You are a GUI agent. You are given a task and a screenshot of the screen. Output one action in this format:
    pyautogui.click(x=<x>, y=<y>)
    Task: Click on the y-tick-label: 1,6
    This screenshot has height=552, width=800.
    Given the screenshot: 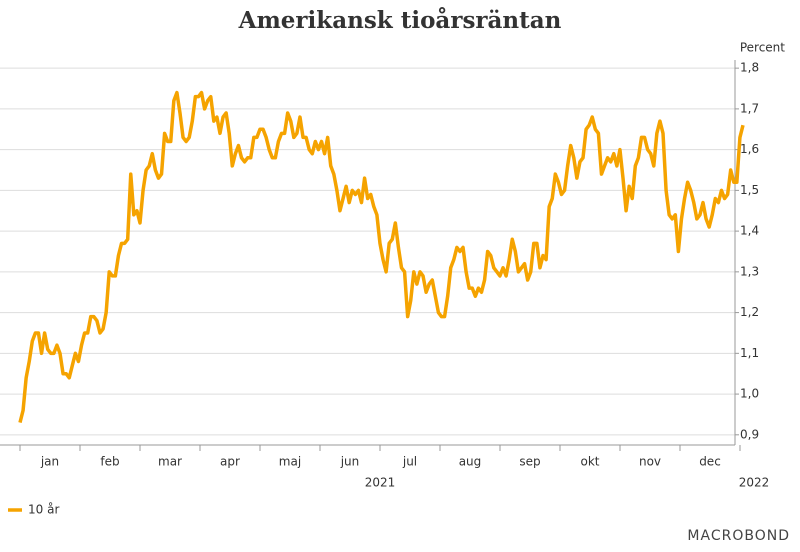 What is the action you would take?
    pyautogui.click(x=749, y=149)
    